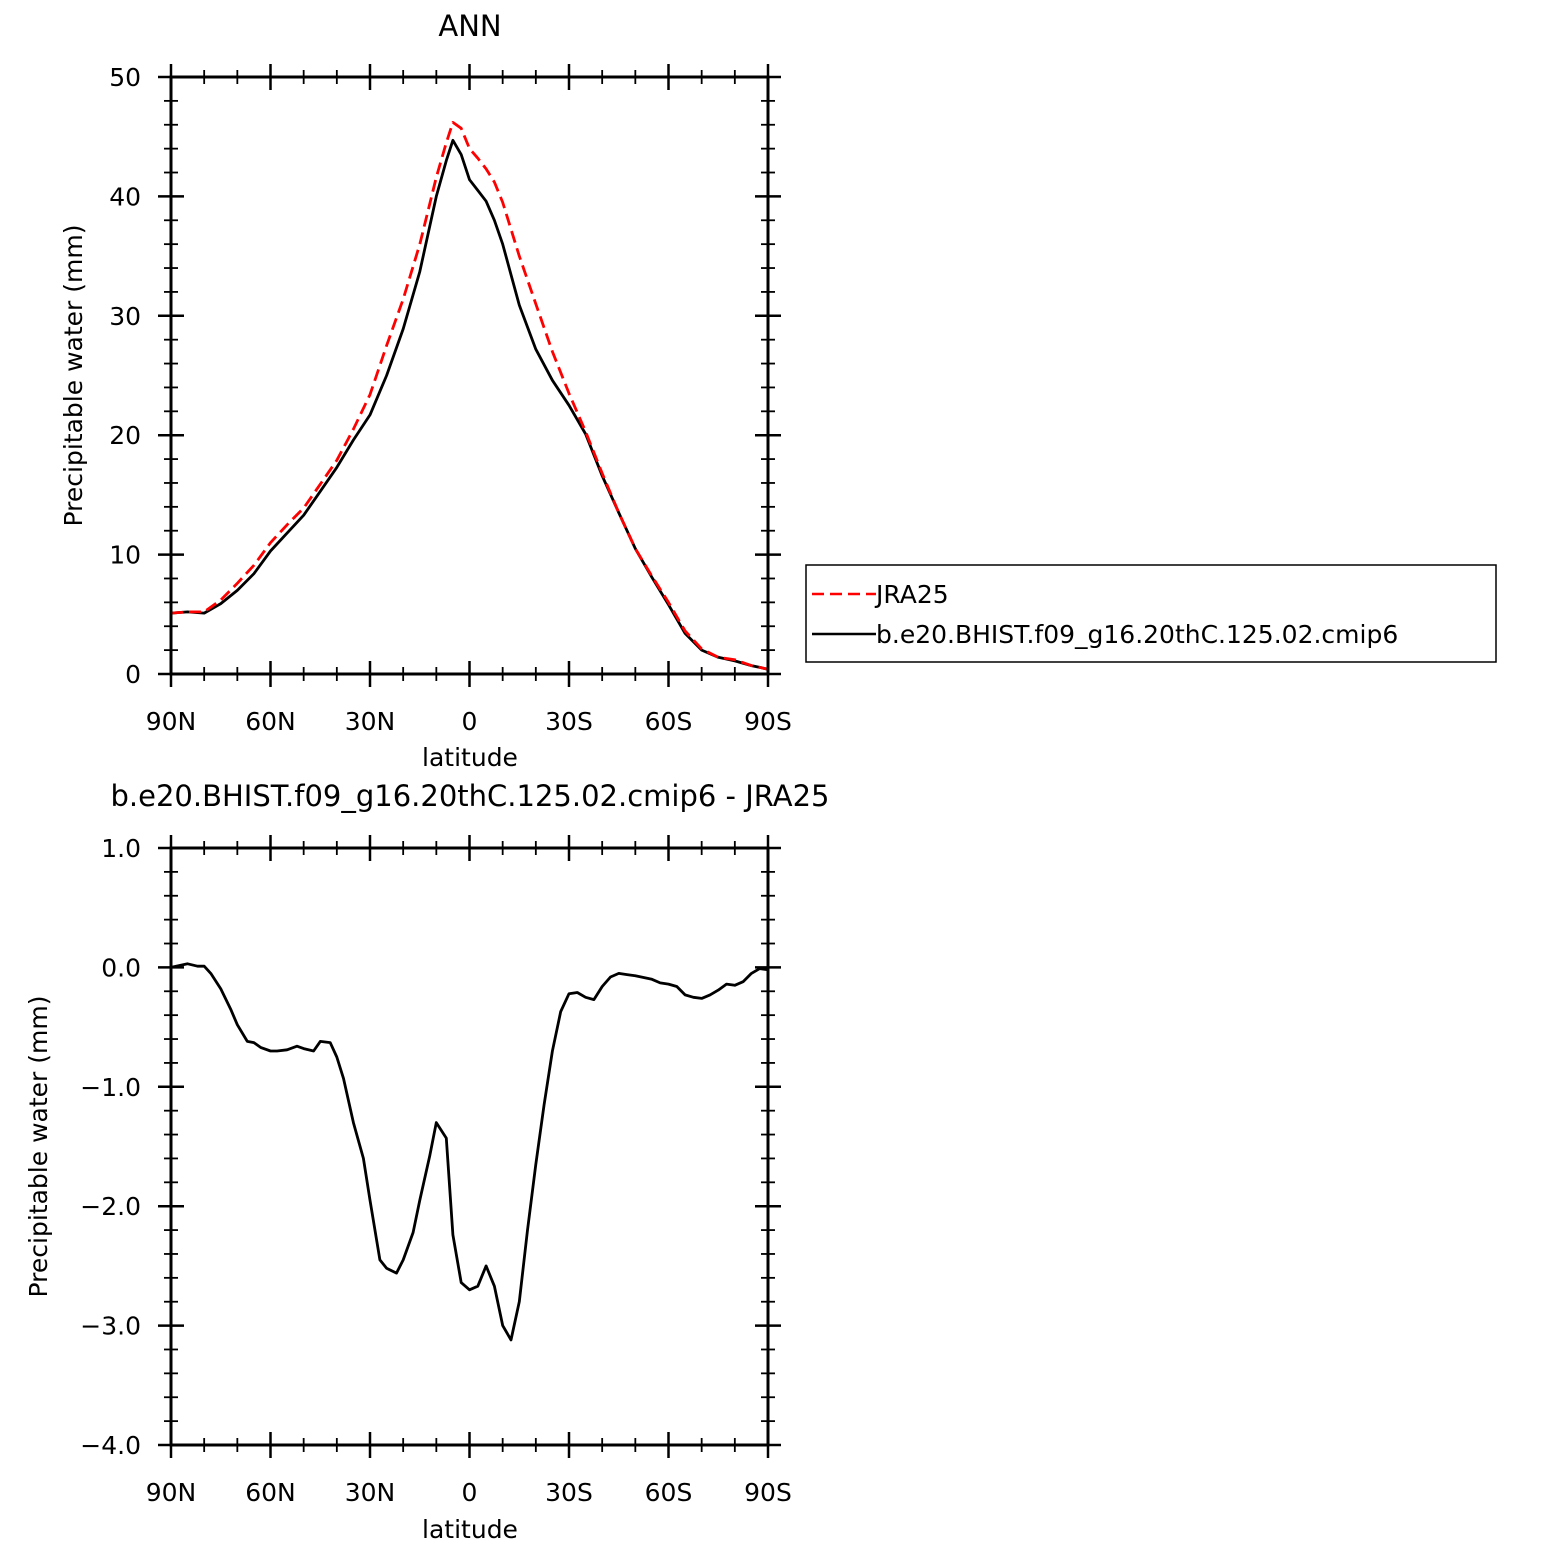 This screenshot has height=1552, width=1555. I want to click on bottom-series-group, so click(469, 1152).